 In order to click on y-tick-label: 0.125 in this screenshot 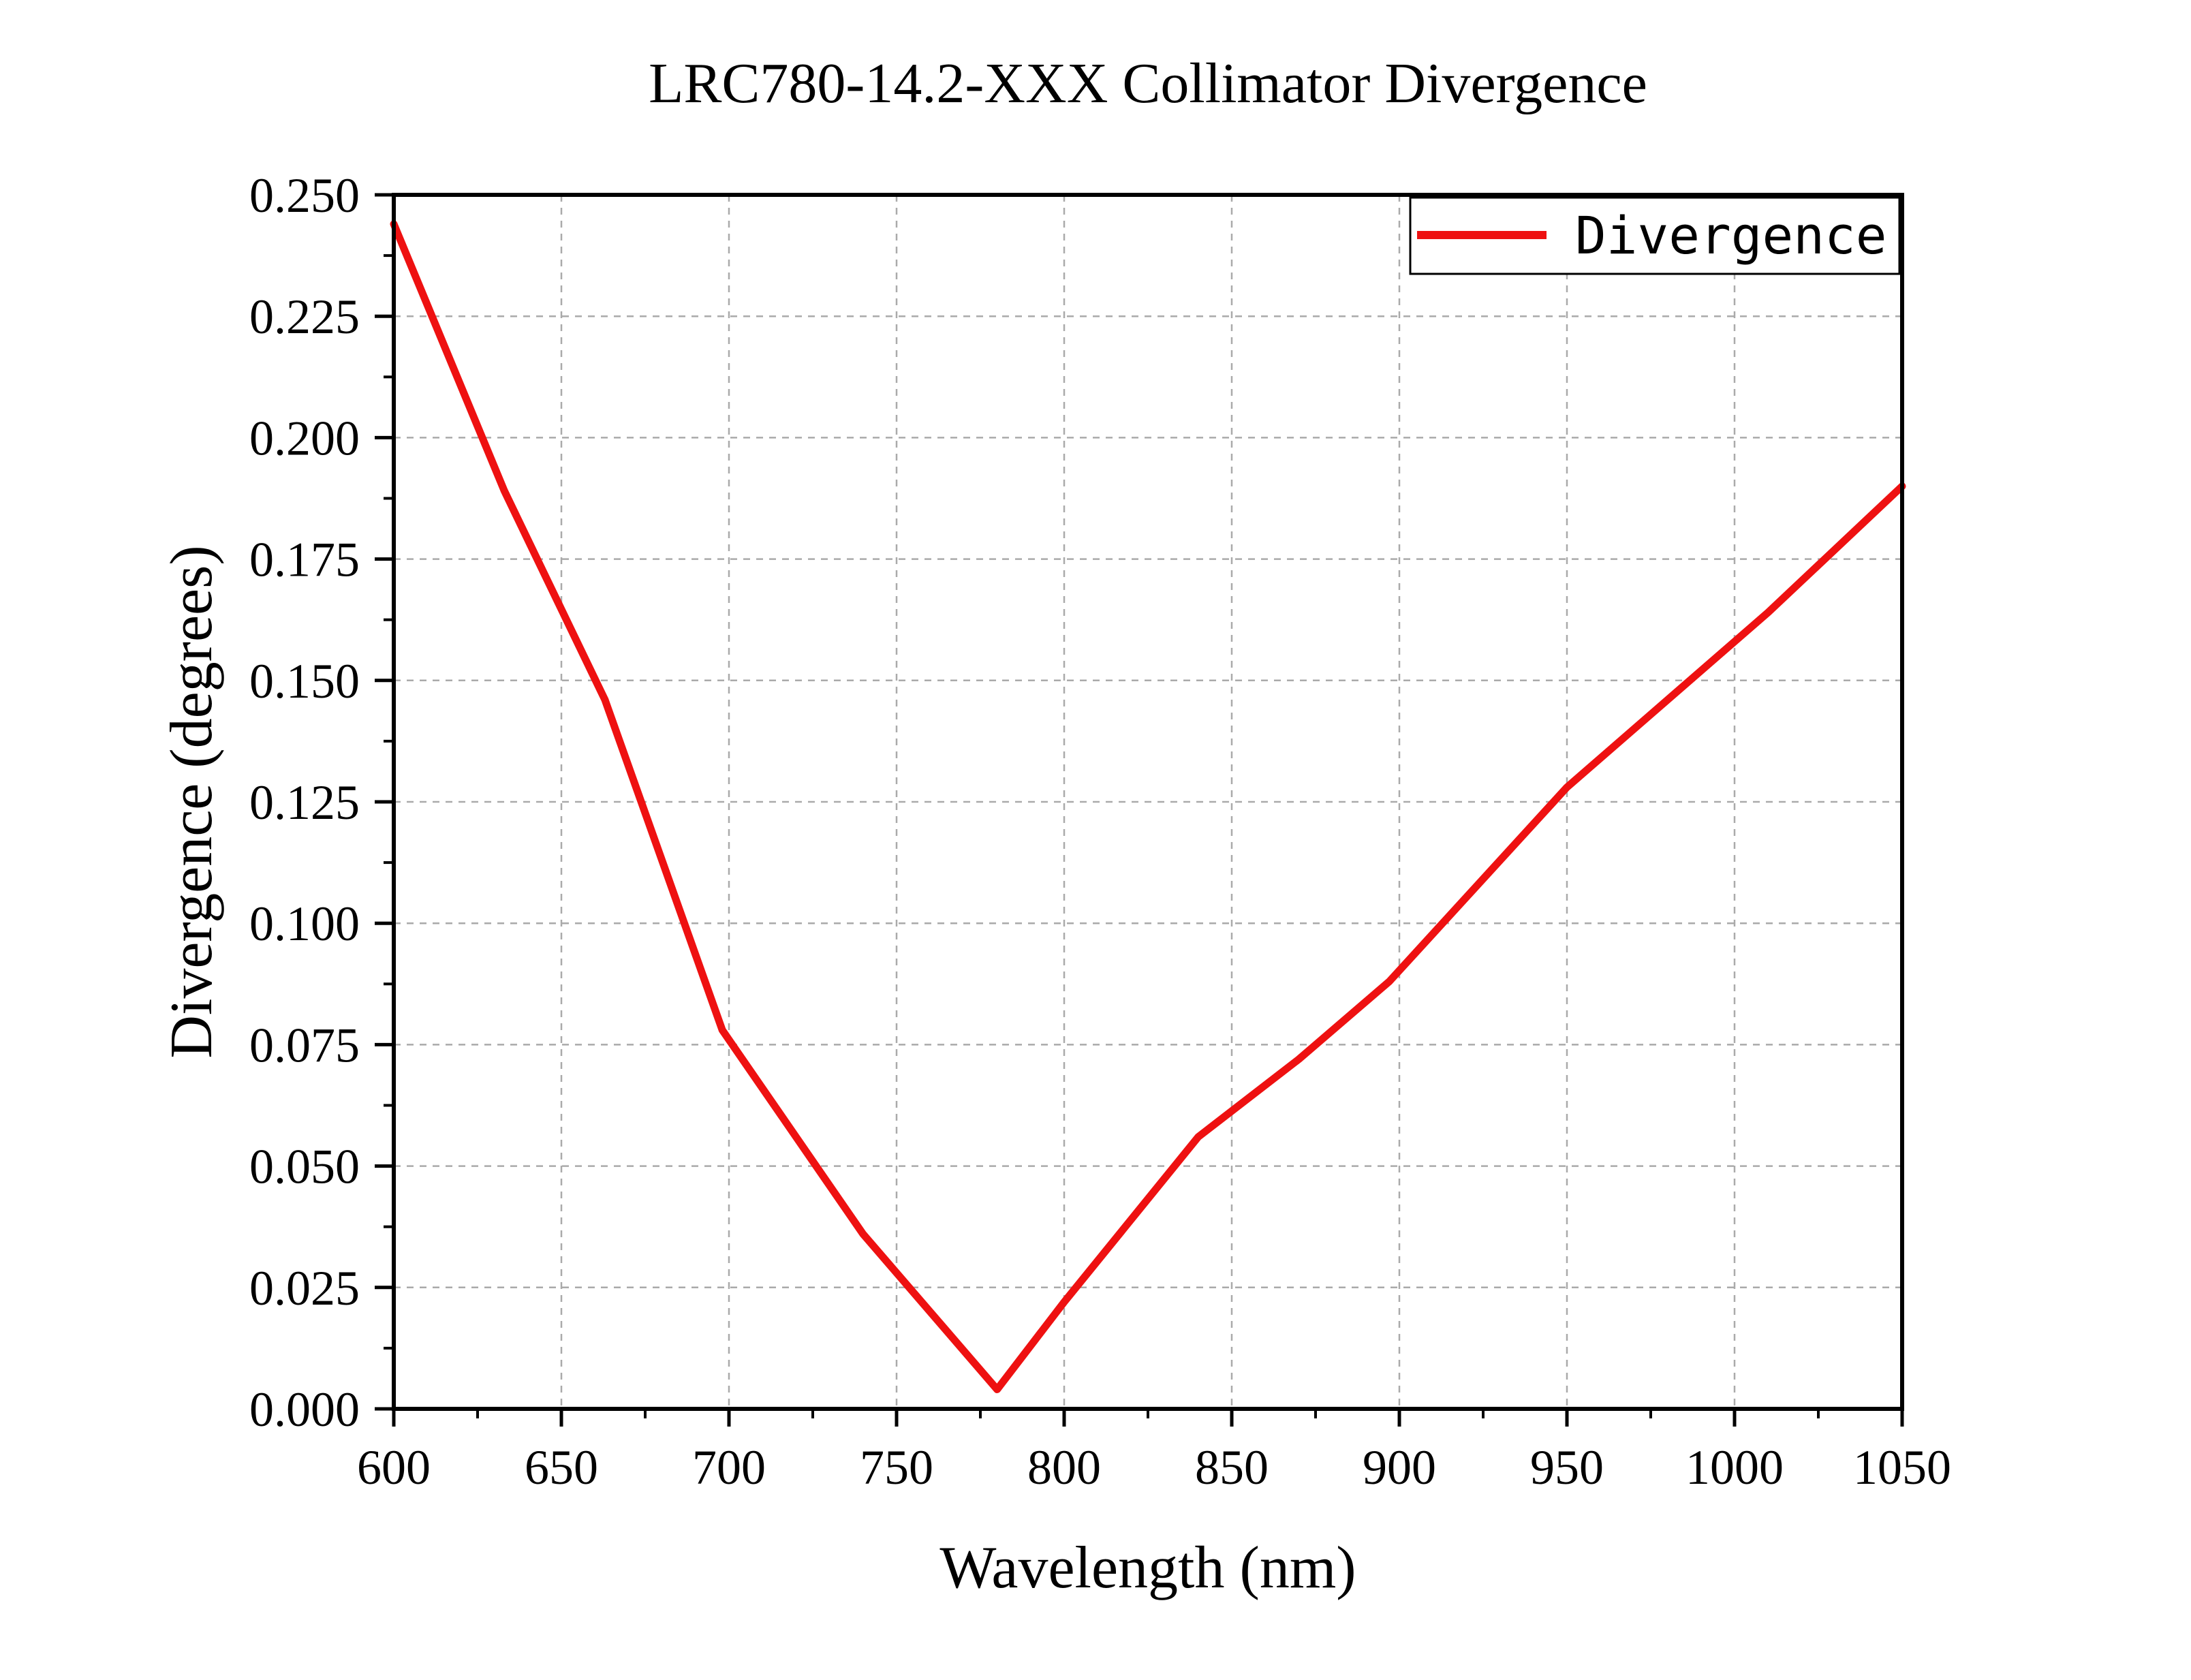, I will do `click(304, 802)`.